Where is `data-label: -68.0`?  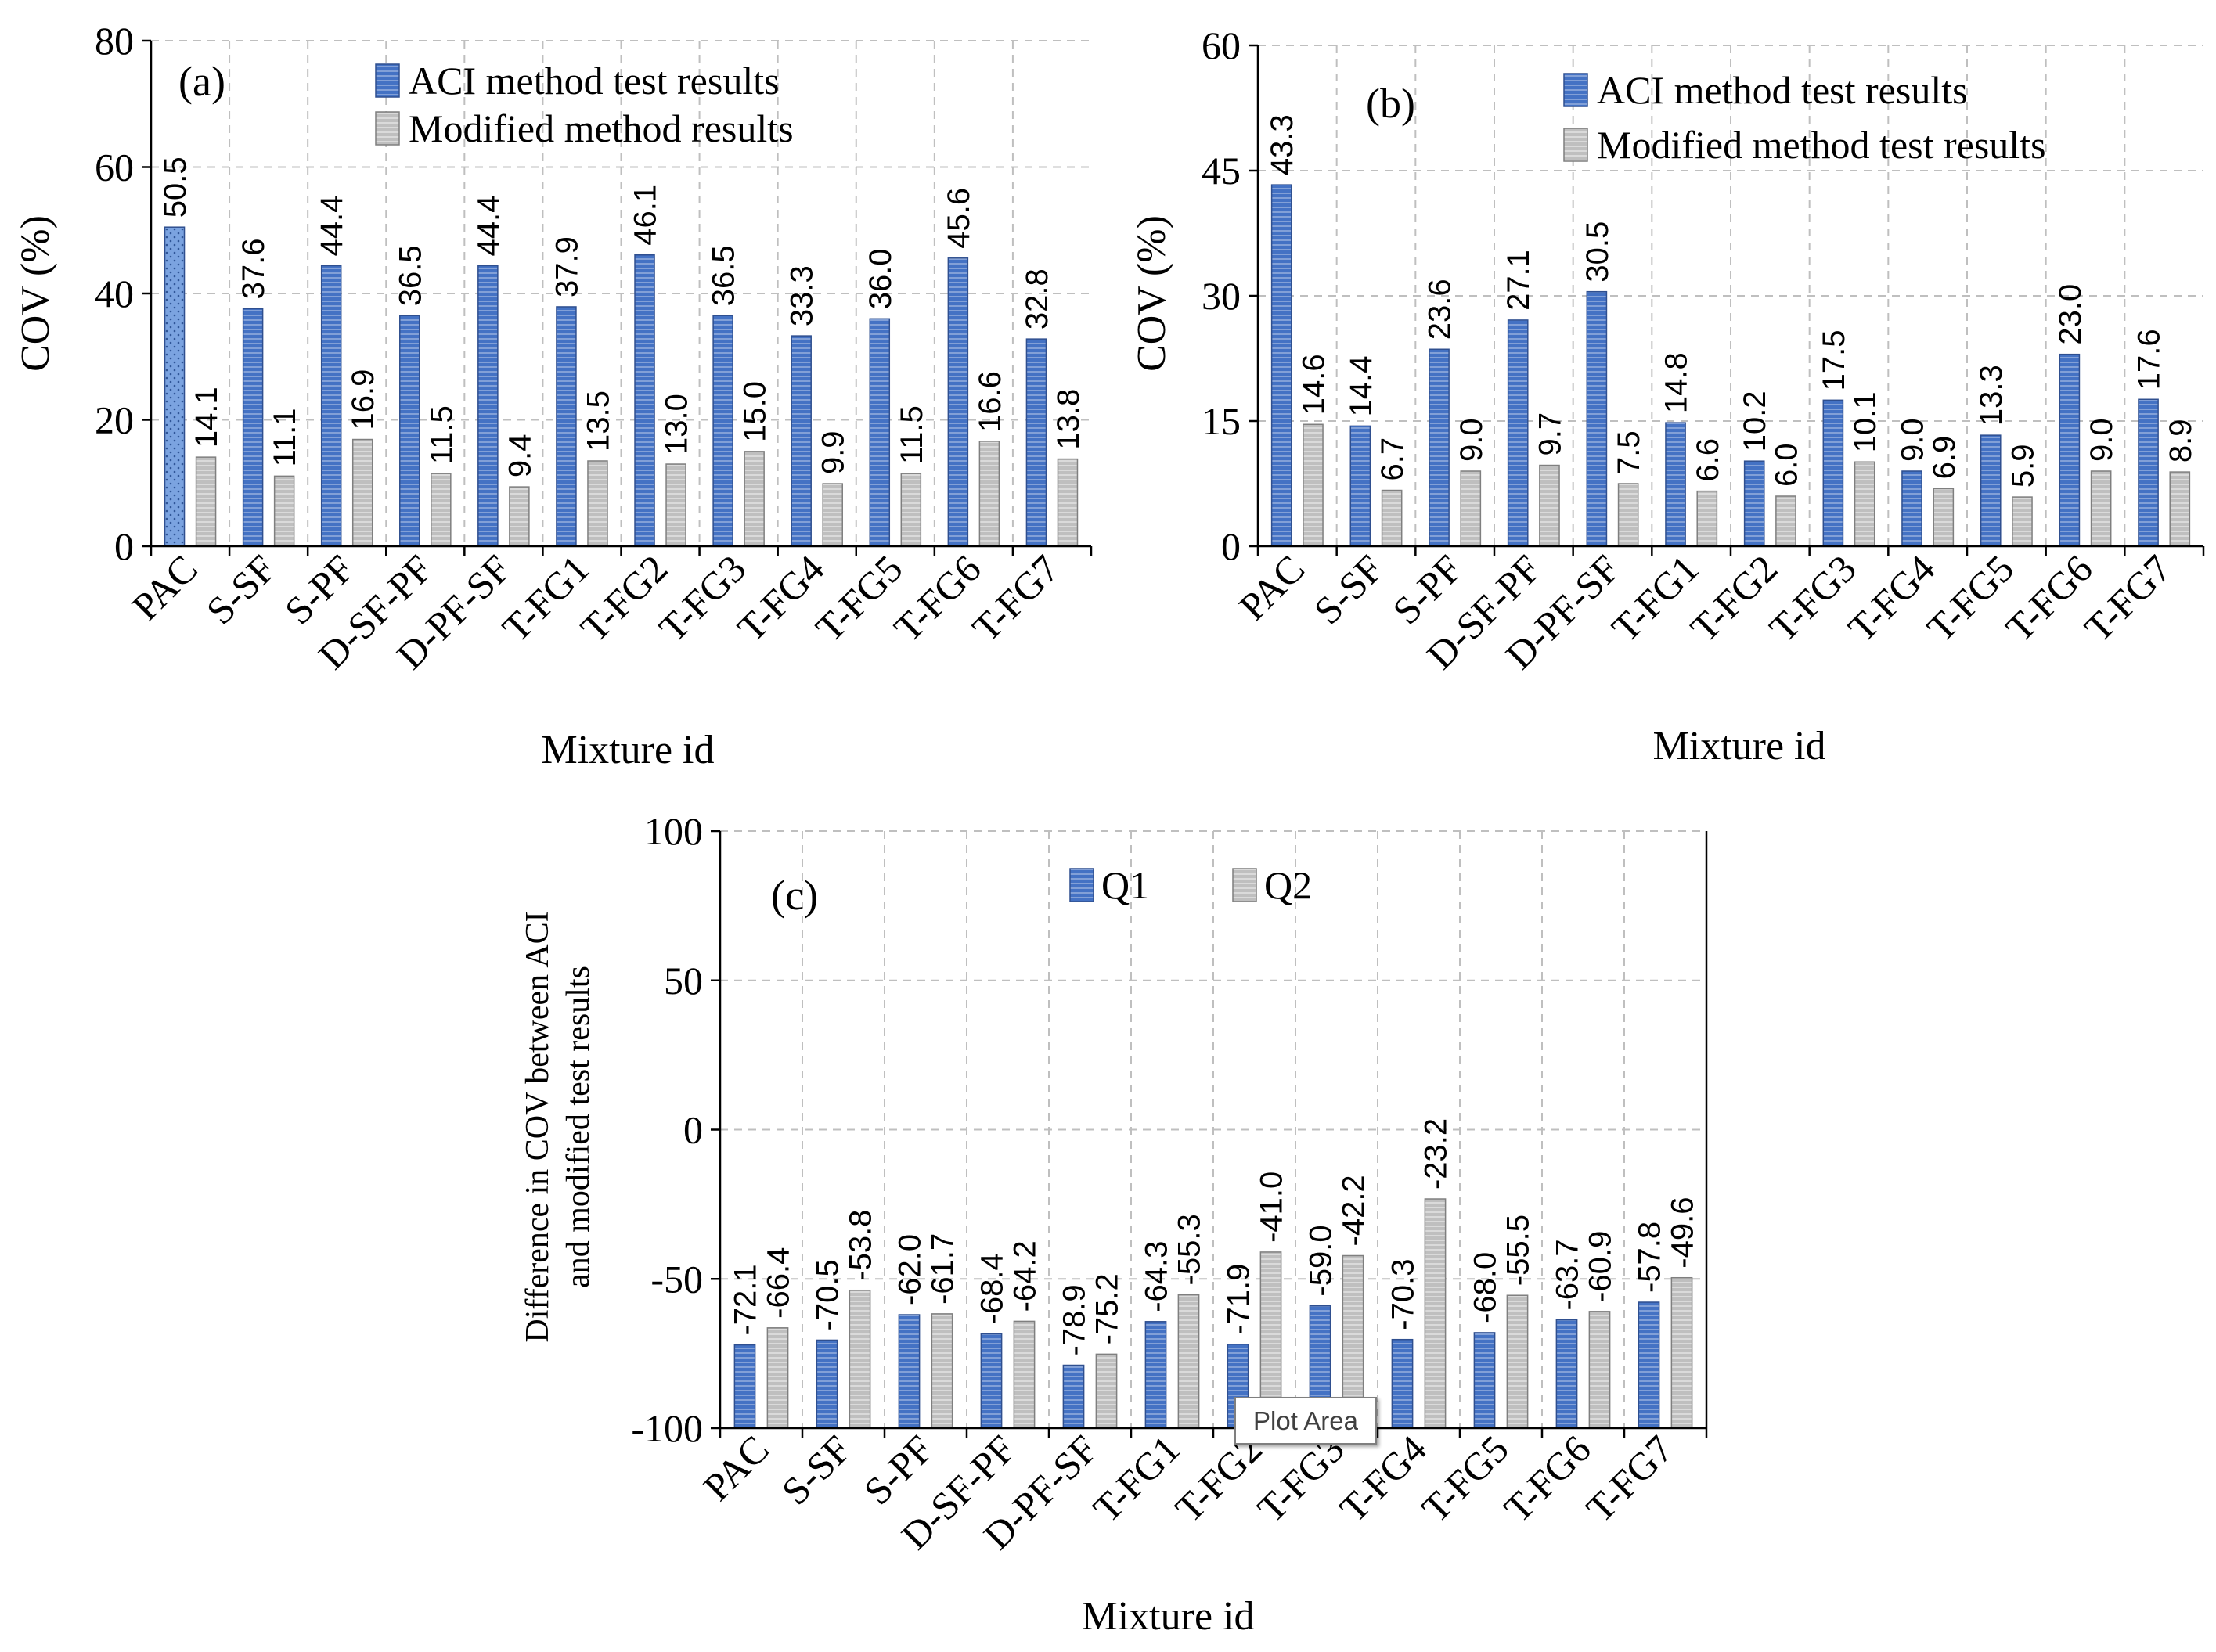 data-label: -68.0 is located at coordinates (1485, 1287).